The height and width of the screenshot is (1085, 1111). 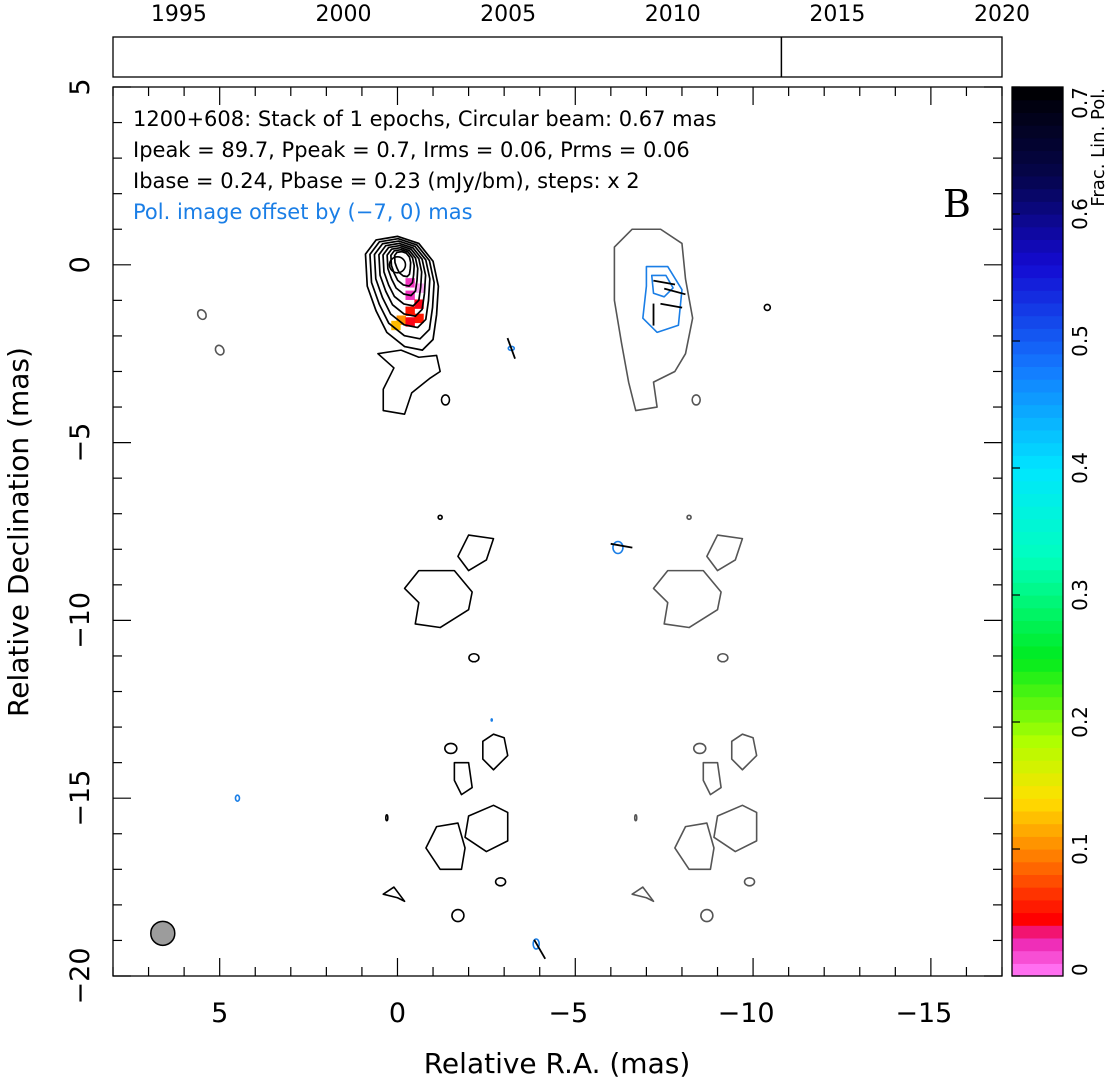 I want to click on colorbar-tick-label: 0.5, so click(x=1080, y=341).